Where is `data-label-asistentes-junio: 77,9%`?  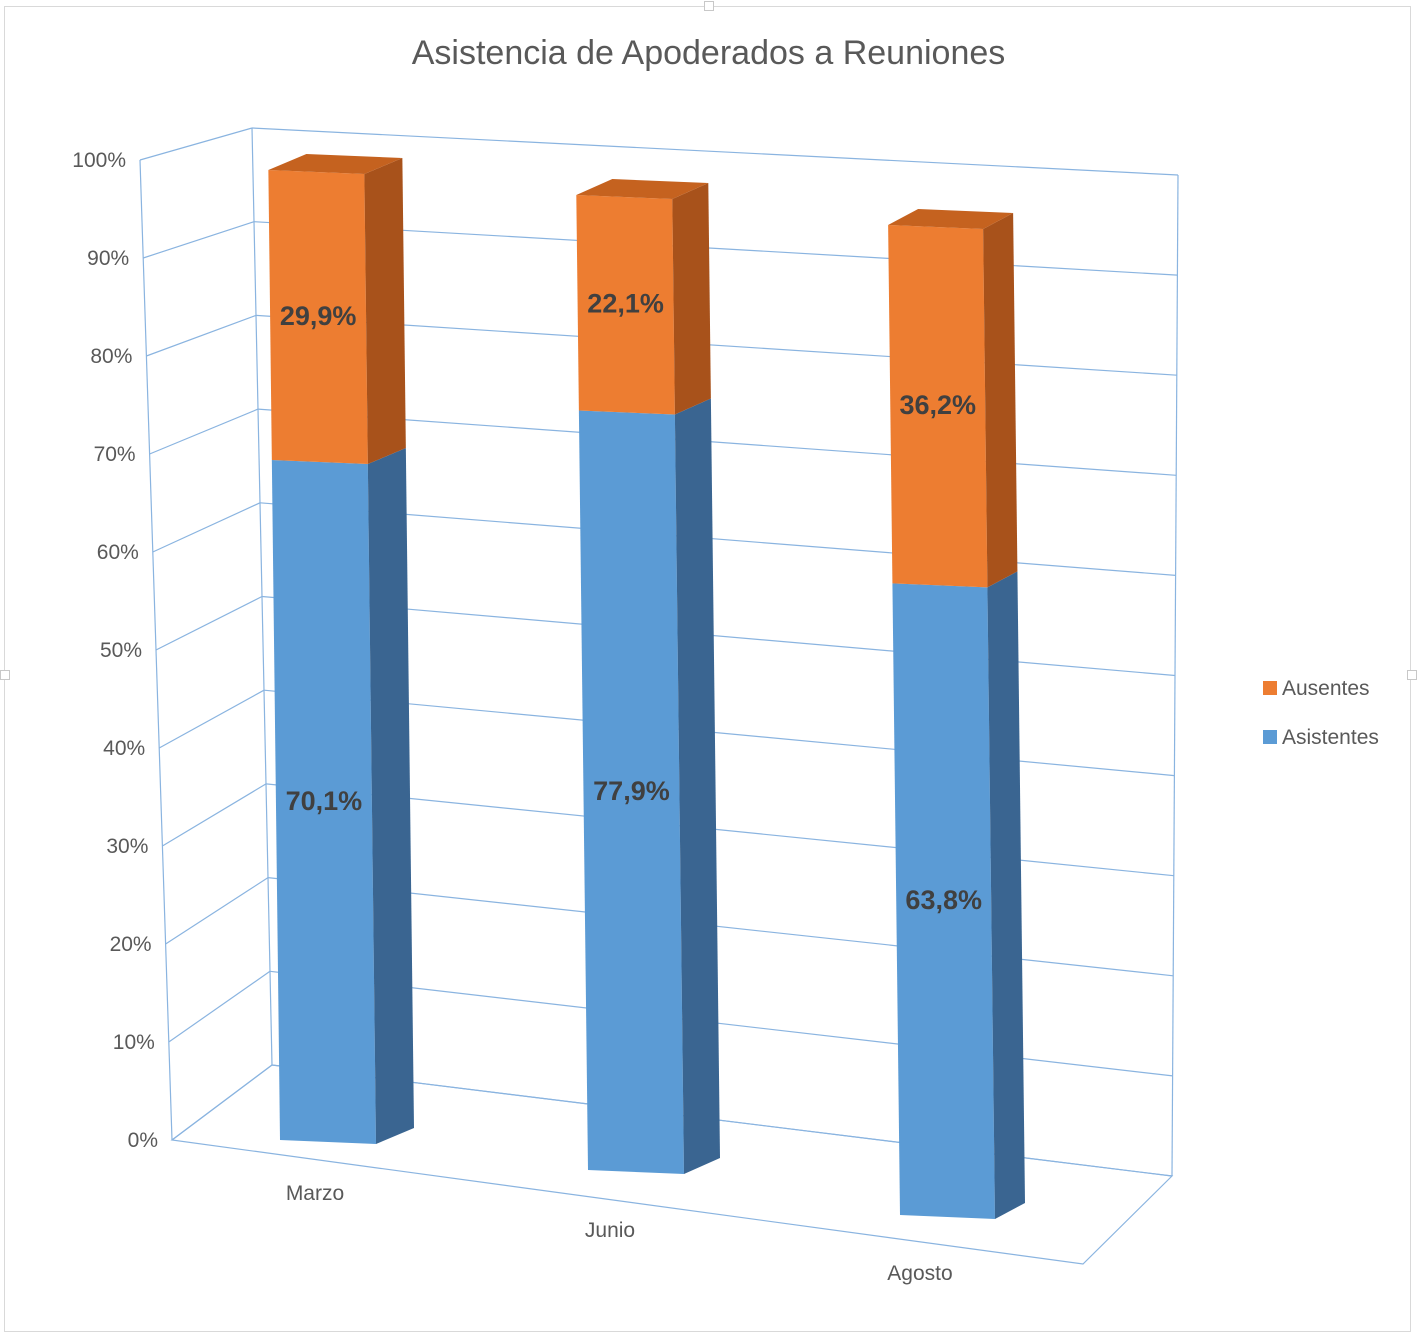
data-label-asistentes-junio: 77,9% is located at coordinates (631, 791).